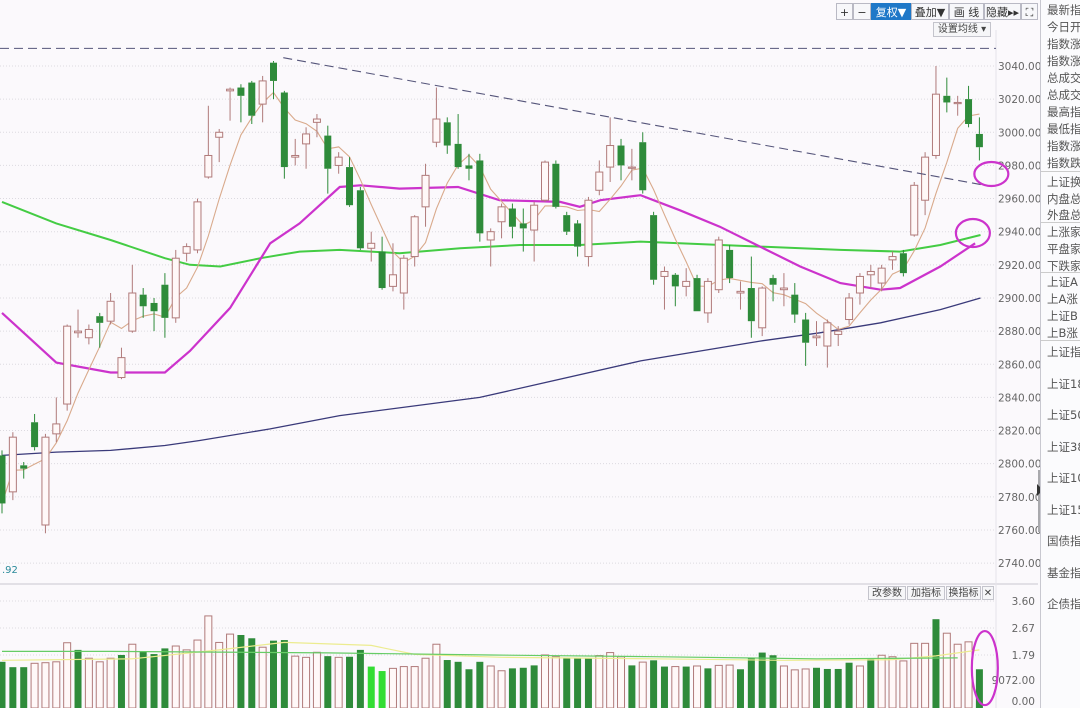  I want to click on quote-field-label: 上证指, so click(1063, 352).